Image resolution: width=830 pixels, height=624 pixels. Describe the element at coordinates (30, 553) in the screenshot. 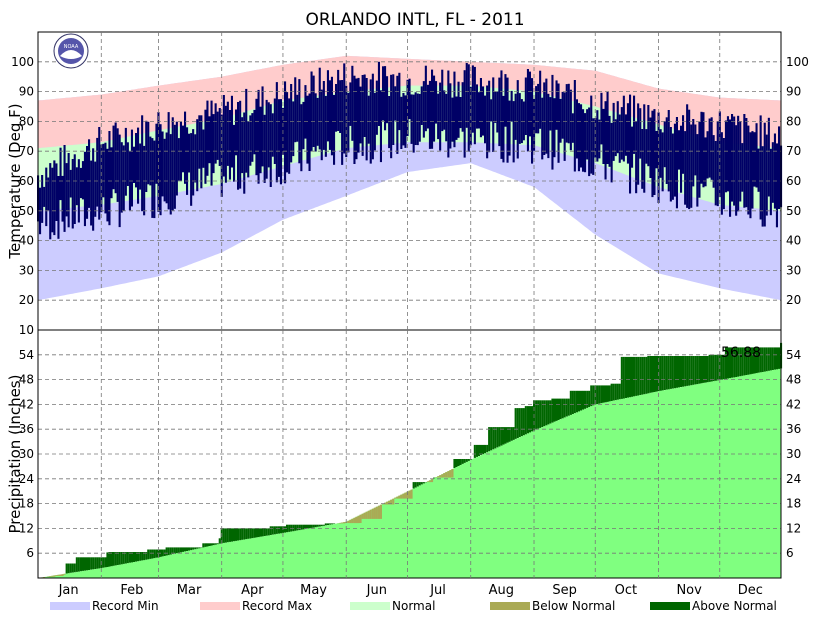

I see `precipitation-tick-label-left: 6` at that location.